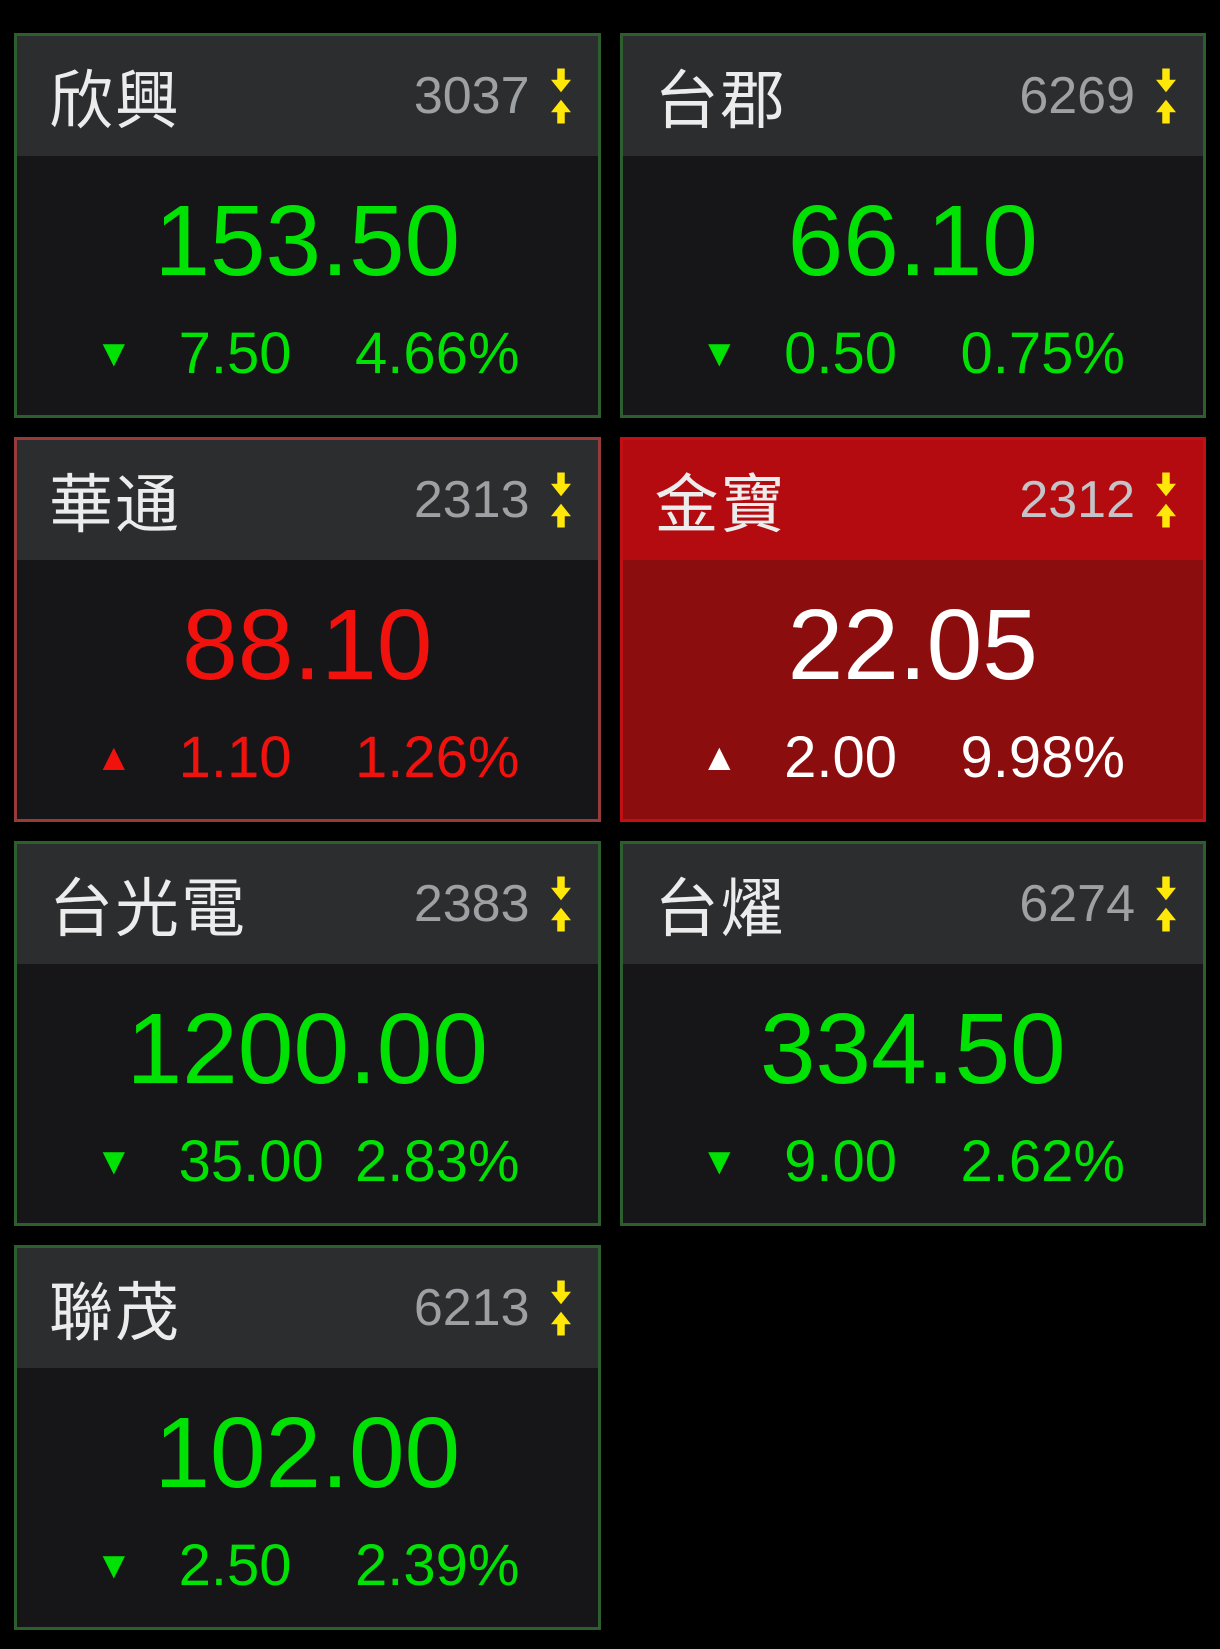  Describe the element at coordinates (1077, 500) in the screenshot. I see `stock-code: 2312` at that location.